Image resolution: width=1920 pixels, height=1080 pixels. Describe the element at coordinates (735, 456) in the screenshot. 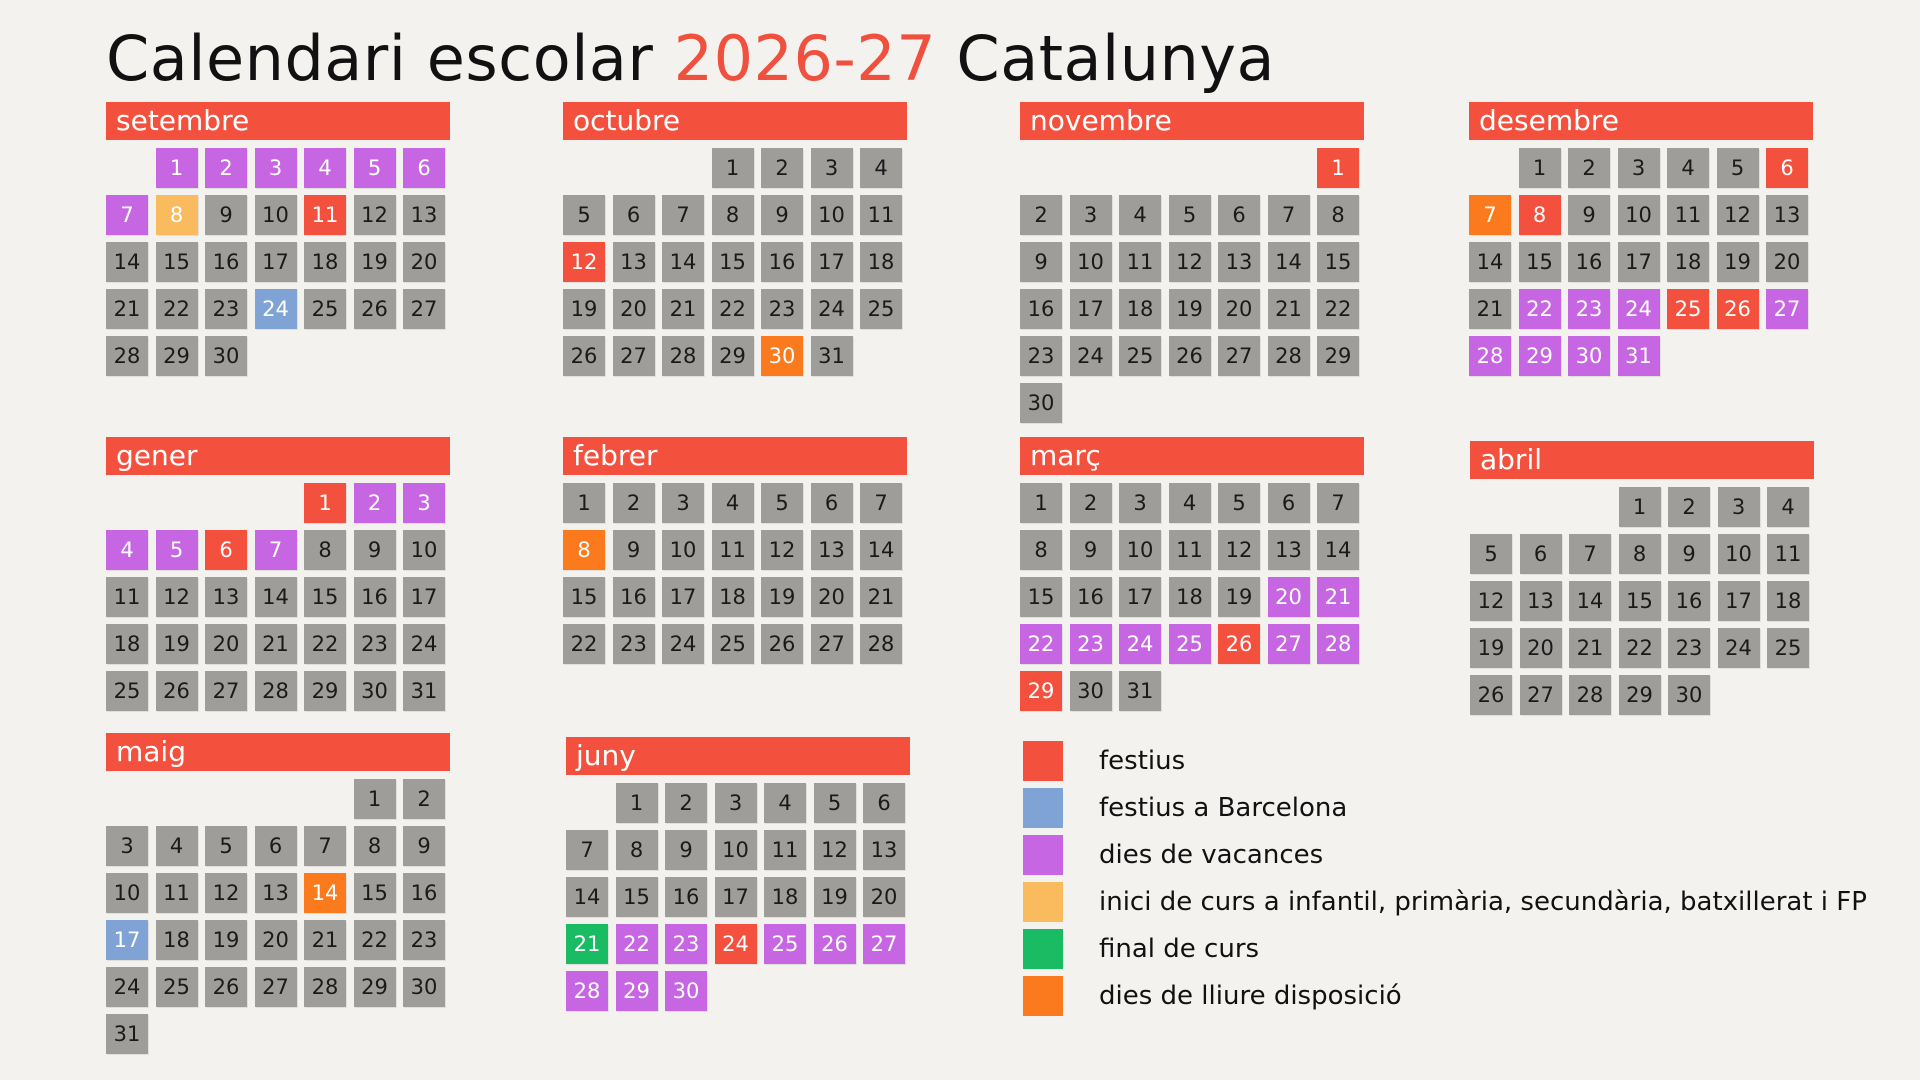

I see `month-name: febrer` at that location.